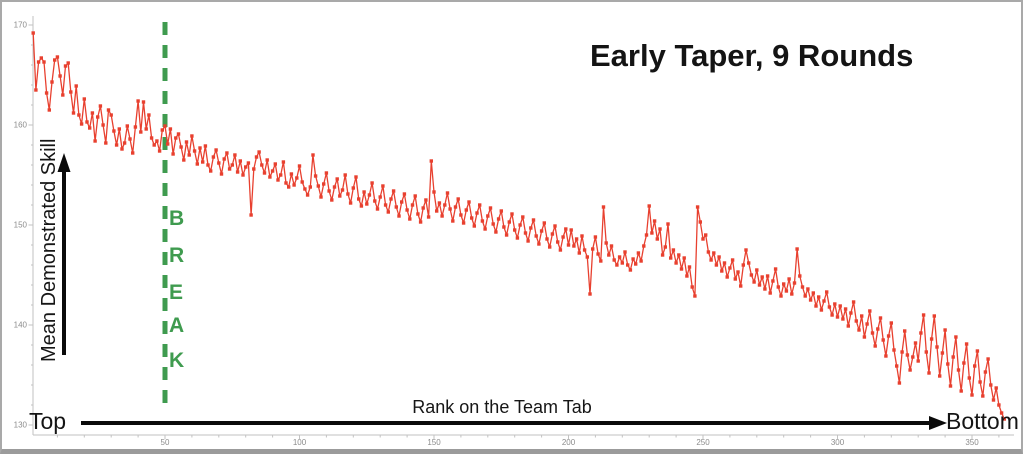  I want to click on y-axis-ticks: 170 160 150 140 130, so click(23, 225).